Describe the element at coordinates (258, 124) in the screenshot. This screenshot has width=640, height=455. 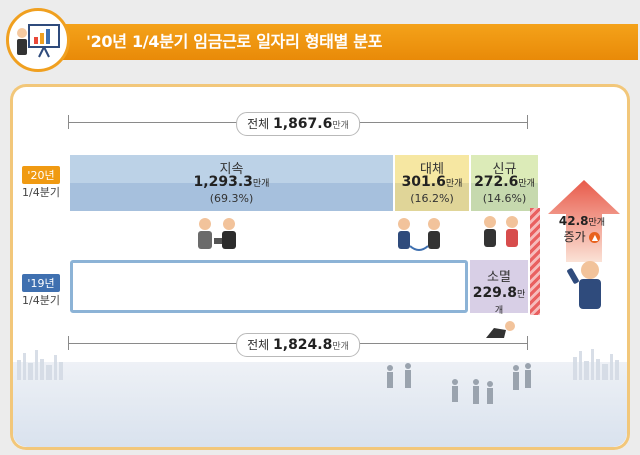
I see `total-20-label-text: 전체` at that location.